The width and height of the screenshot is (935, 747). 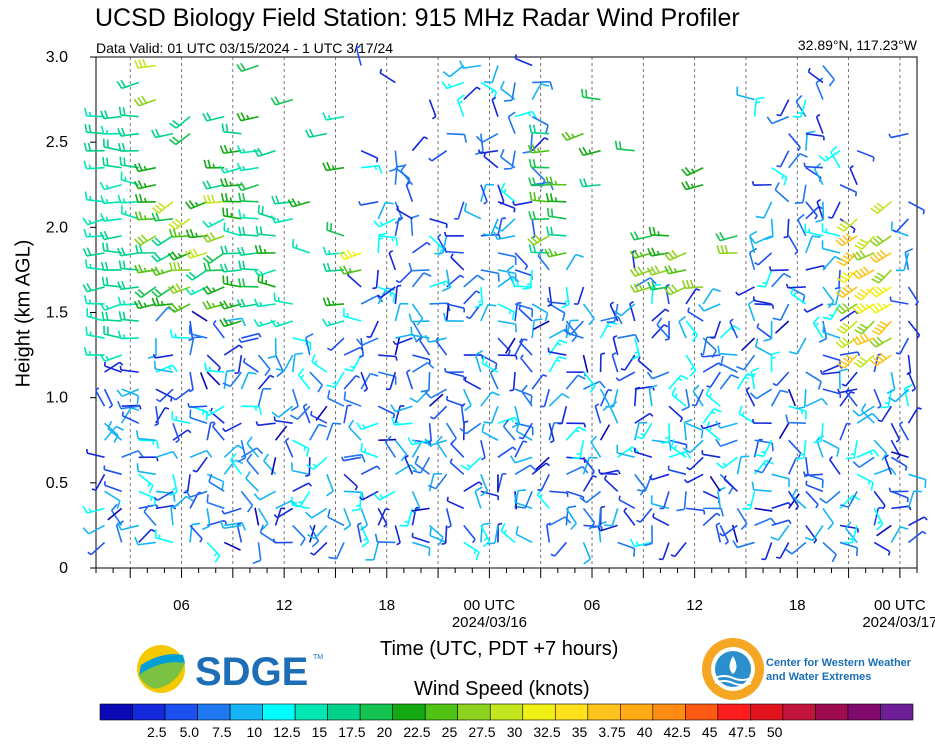 What do you see at coordinates (694, 605) in the screenshot?
I see `x-tick-label: 12` at bounding box center [694, 605].